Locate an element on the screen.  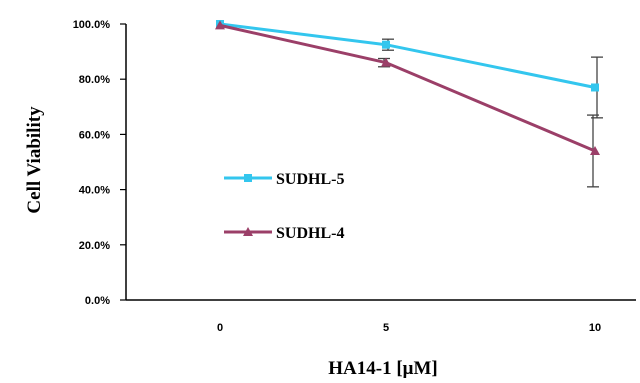
legend-label: SUDHL-5 is located at coordinates (310, 179).